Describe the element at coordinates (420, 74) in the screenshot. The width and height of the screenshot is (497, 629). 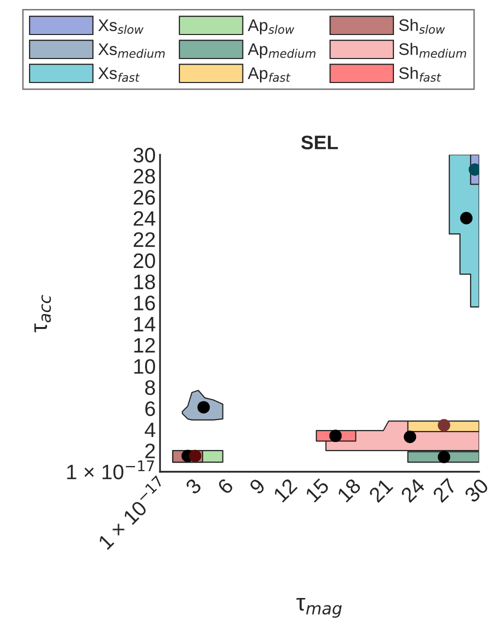
I see `legend-label: Sh$_{fast}$` at that location.